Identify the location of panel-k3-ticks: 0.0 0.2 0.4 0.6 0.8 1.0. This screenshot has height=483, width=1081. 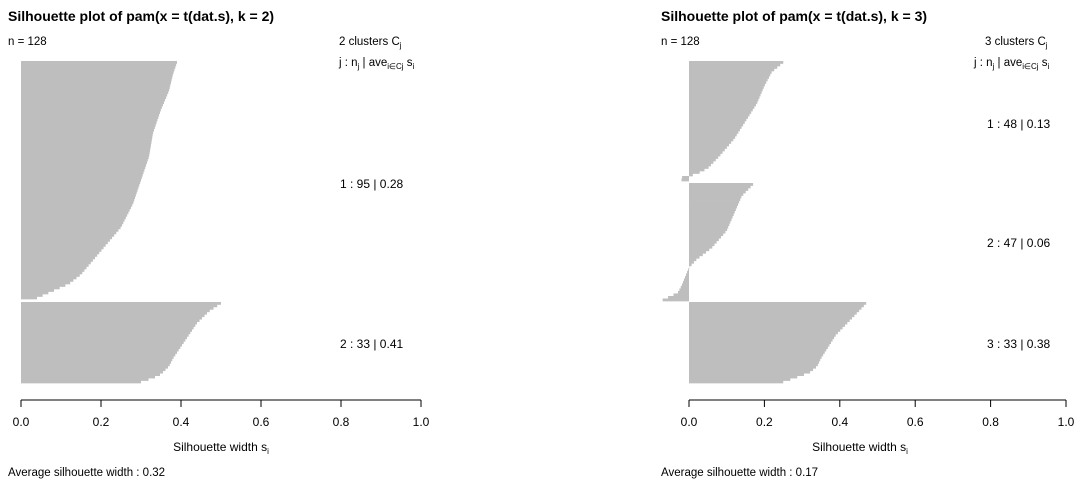
(878, 414).